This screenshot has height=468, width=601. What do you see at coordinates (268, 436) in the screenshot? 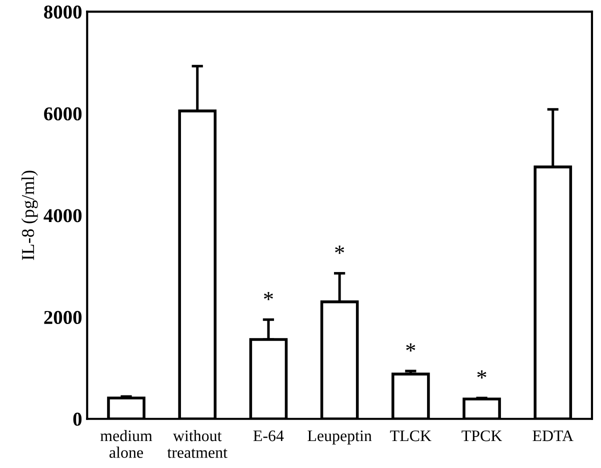
I see `x-tick-label: E-64` at bounding box center [268, 436].